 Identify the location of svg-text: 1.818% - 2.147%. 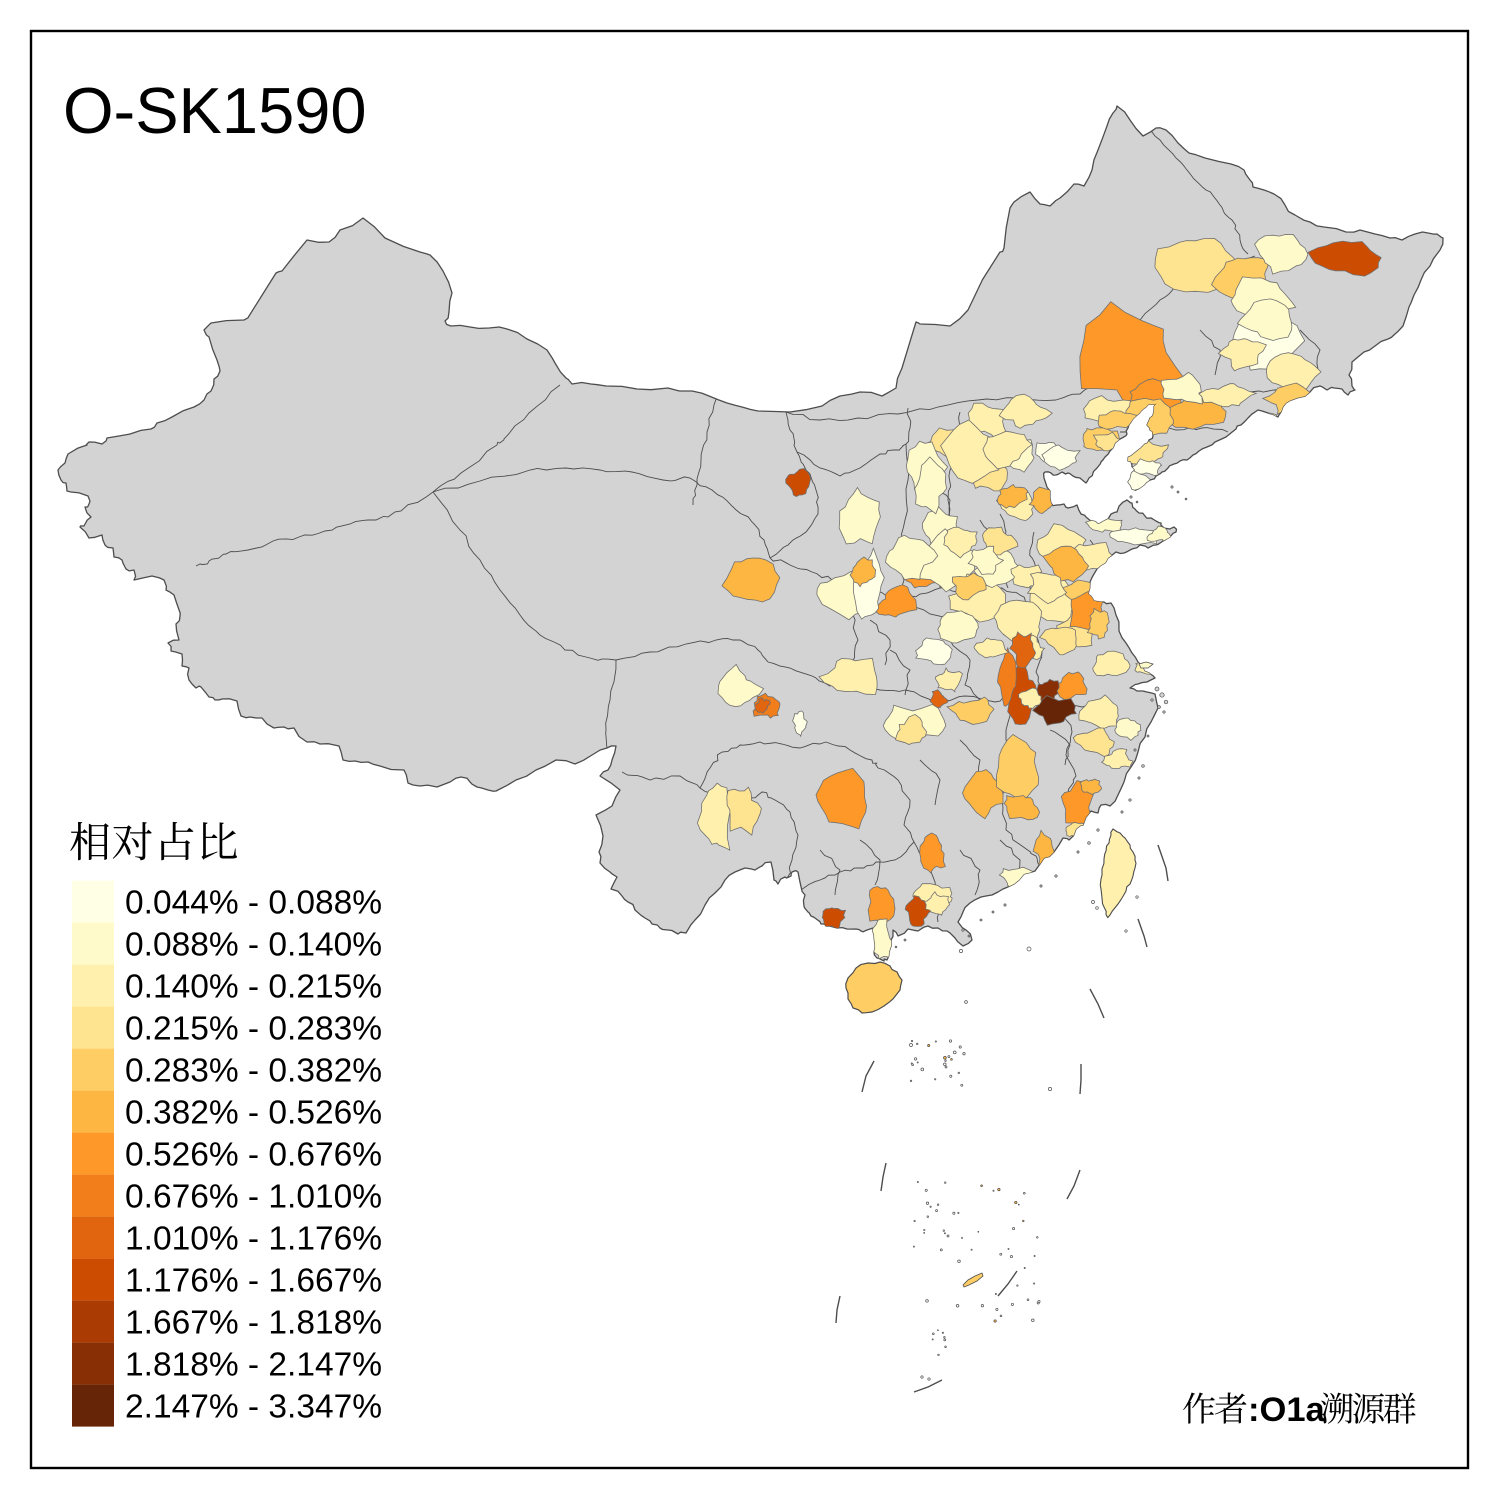
(253, 1365).